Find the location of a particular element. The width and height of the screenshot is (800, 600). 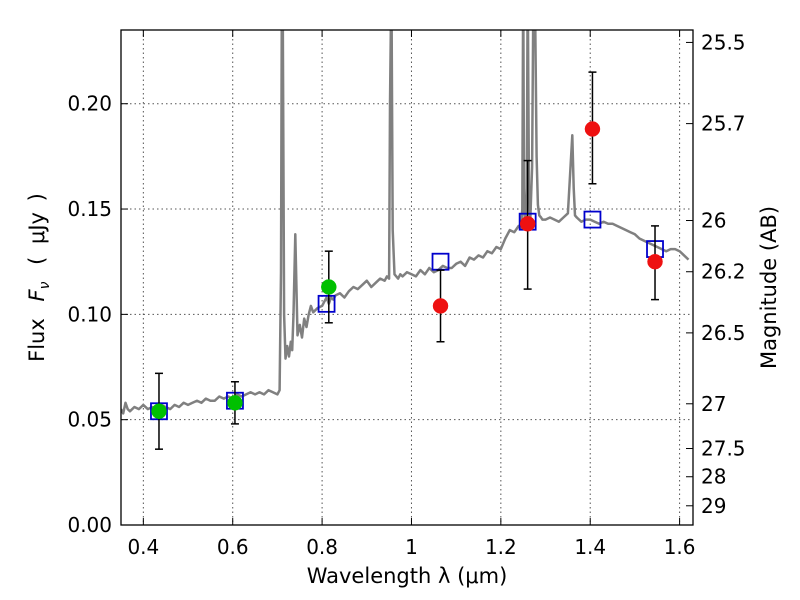

x-tick-label: 0.4 is located at coordinates (143, 547).